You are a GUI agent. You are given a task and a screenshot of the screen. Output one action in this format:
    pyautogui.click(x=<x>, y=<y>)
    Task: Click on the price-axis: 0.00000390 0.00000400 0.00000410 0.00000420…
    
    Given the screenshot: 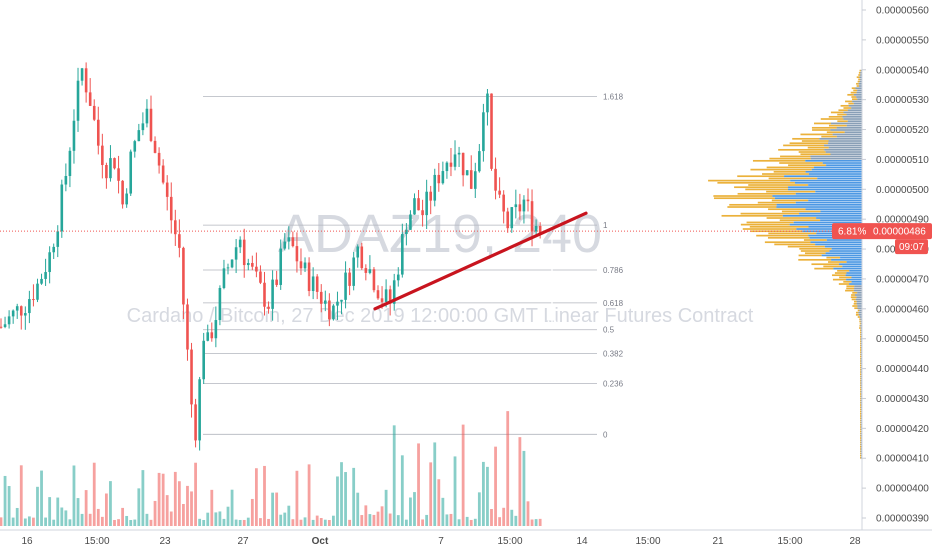 What is the action you would take?
    pyautogui.click(x=896, y=265)
    